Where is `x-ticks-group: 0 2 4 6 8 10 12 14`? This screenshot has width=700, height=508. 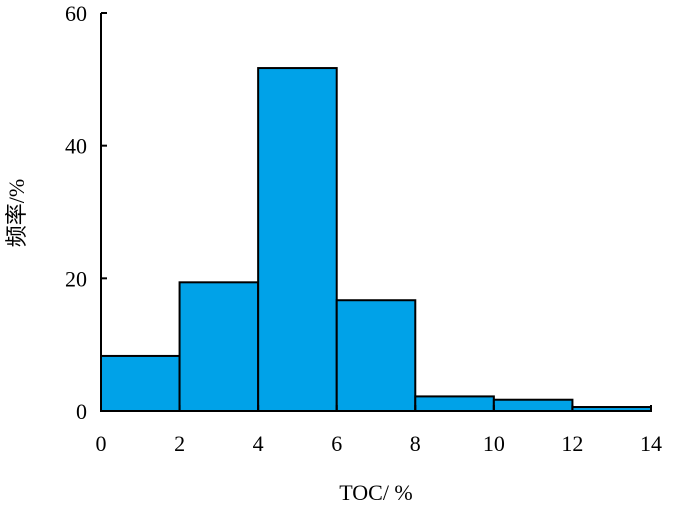
x-ticks-group: 0 2 4 6 8 10 12 14 is located at coordinates (379, 430).